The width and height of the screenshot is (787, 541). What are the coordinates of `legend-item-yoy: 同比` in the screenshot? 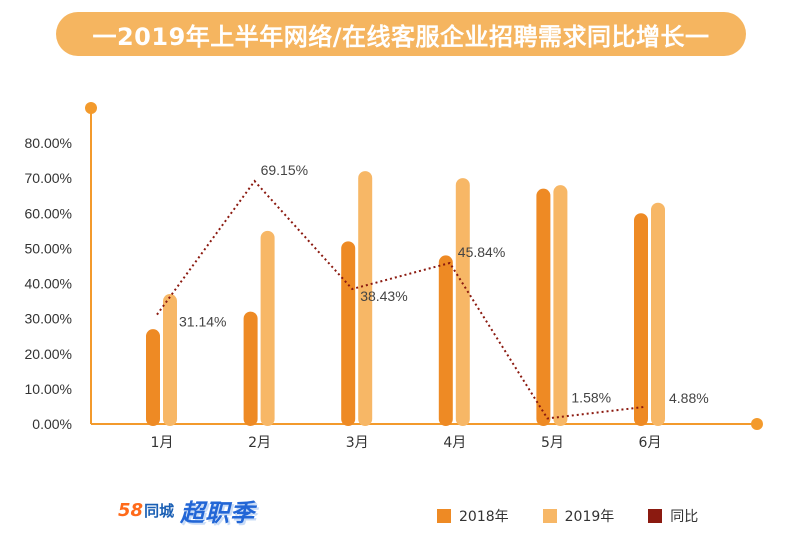 It's located at (673, 516).